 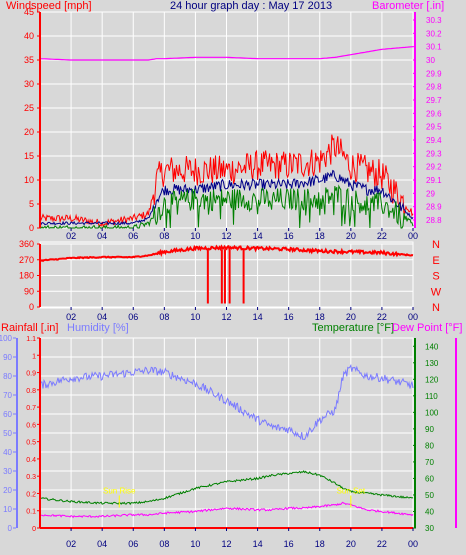 What do you see at coordinates (7, 490) in the screenshot?
I see `humidity-tick-label: 20` at bounding box center [7, 490].